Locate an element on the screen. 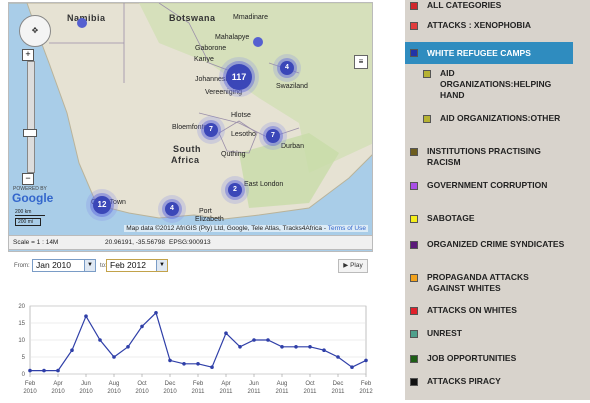 This screenshot has width=590, height=403. vegetation-east is located at coordinates (289, 170).